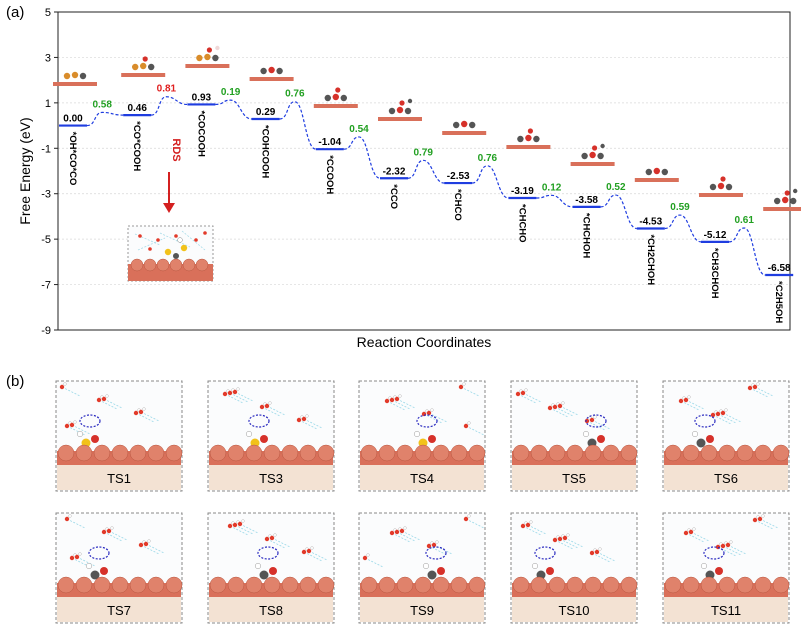 The width and height of the screenshot is (801, 631). I want to click on barrier-value: 0.79, so click(423, 152).